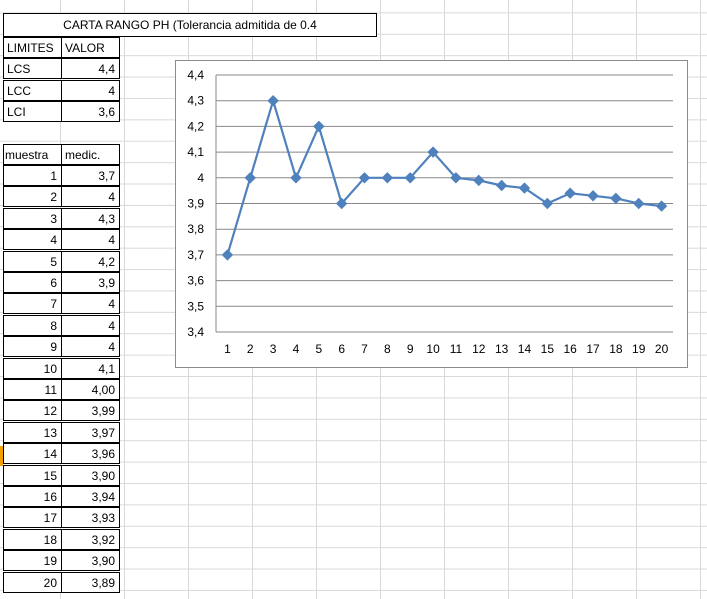 The height and width of the screenshot is (599, 707). What do you see at coordinates (90, 389) in the screenshot?
I see `measurement-cell: 4,00` at bounding box center [90, 389].